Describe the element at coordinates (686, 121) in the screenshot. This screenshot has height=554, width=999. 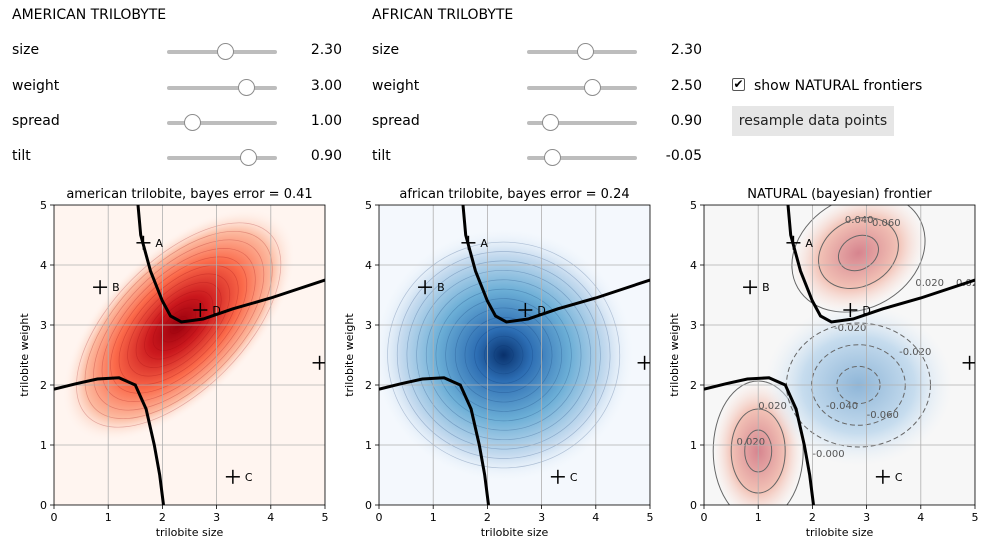
I see `african-spread-value: 0.90` at that location.